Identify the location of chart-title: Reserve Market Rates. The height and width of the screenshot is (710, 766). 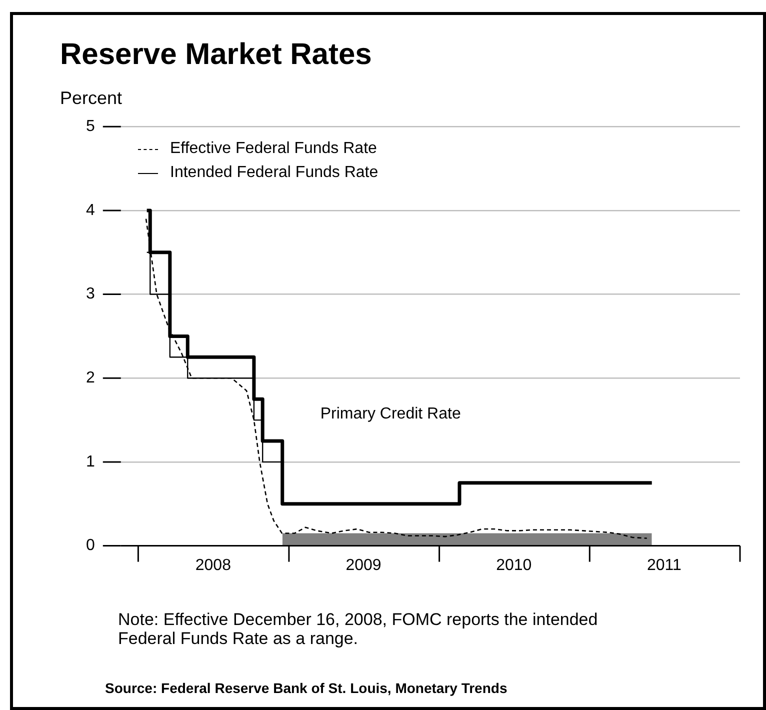
(216, 55).